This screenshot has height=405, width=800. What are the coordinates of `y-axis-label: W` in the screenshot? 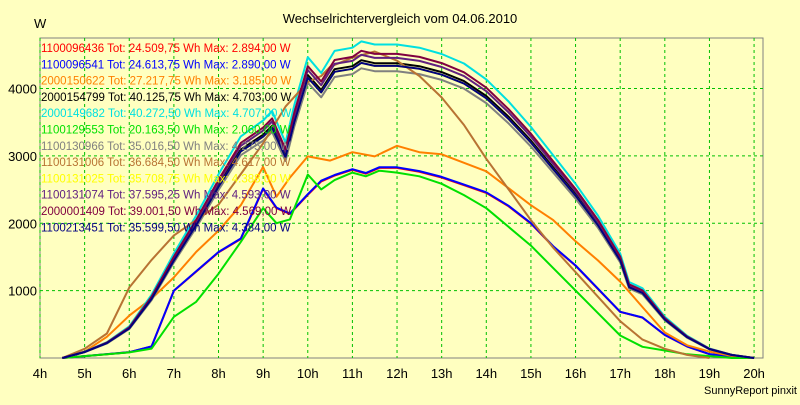 It's located at (40, 23).